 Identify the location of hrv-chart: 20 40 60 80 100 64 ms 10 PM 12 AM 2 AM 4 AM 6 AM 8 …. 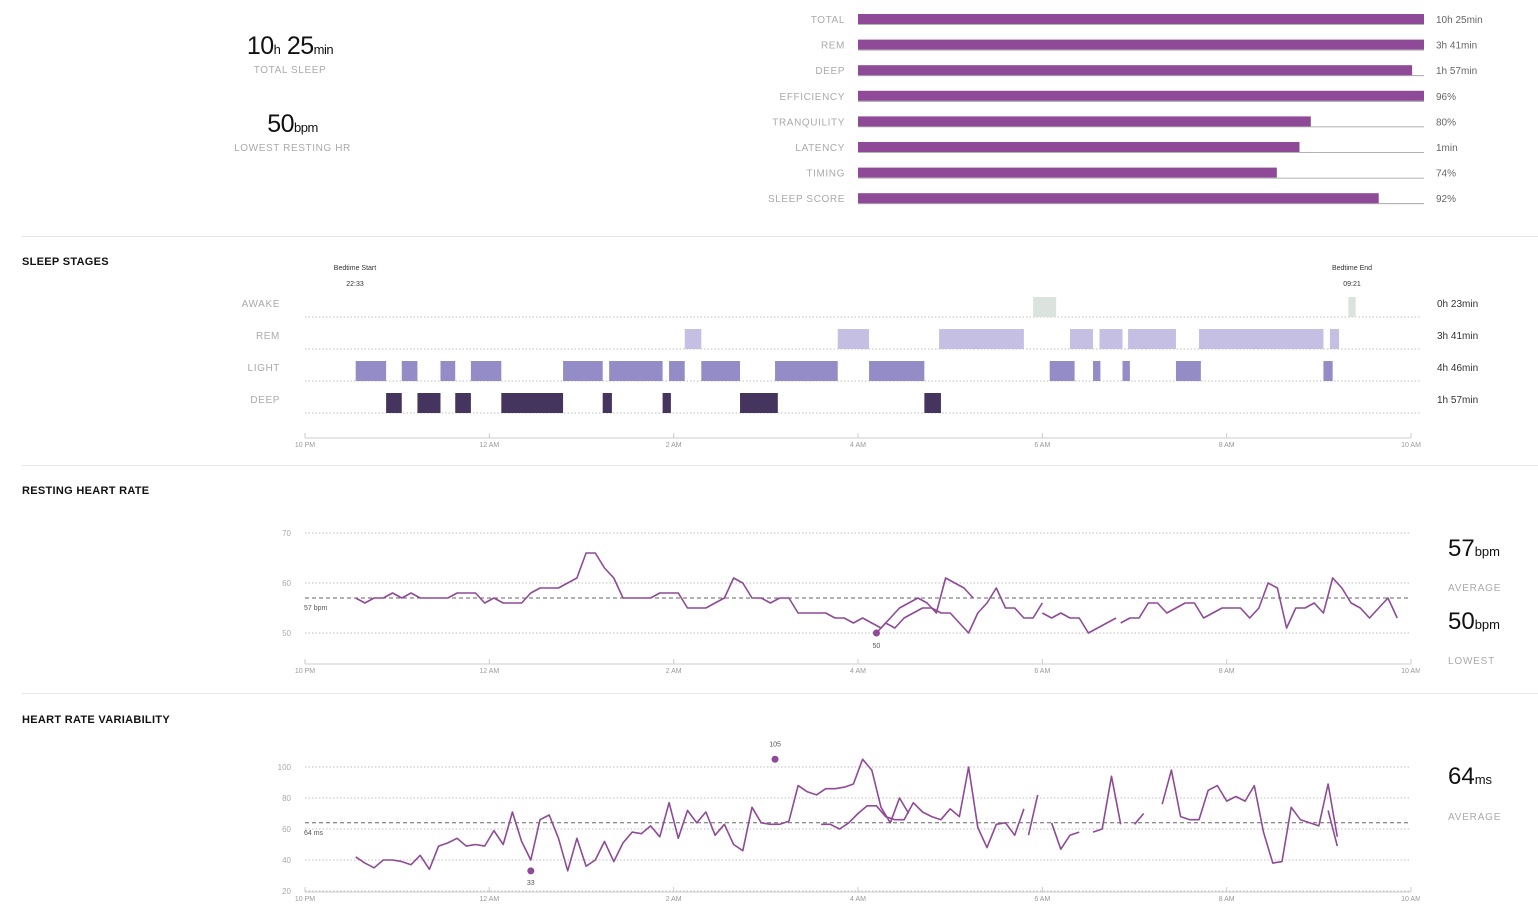
(849, 822).